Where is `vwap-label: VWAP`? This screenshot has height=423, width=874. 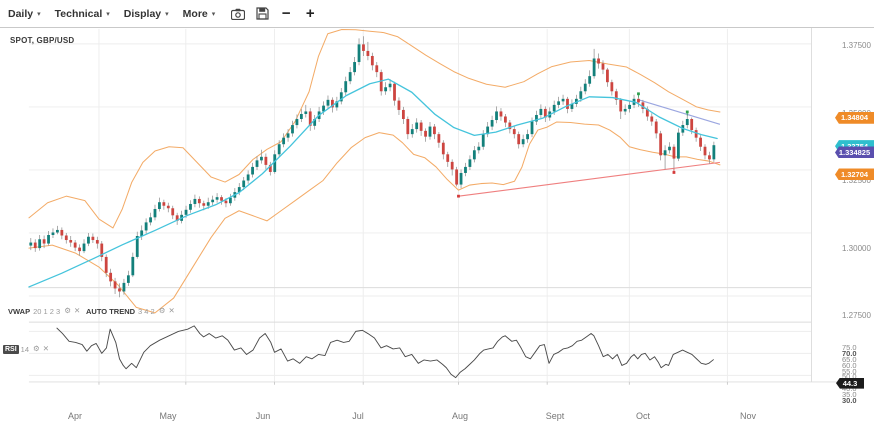
vwap-label: VWAP is located at coordinates (19, 311).